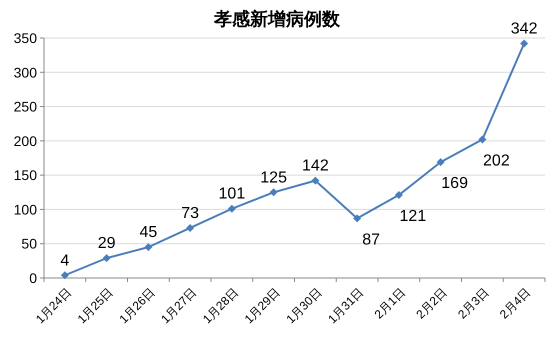 This screenshot has width=554, height=342. What do you see at coordinates (179, 305) in the screenshot?
I see `x-tick-label: 1月27日` at bounding box center [179, 305].